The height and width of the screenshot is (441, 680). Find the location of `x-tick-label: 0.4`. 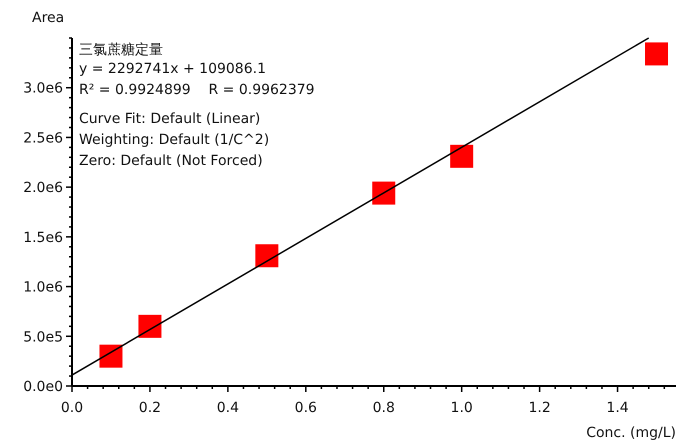

x-tick-label: 0.4 is located at coordinates (228, 408).